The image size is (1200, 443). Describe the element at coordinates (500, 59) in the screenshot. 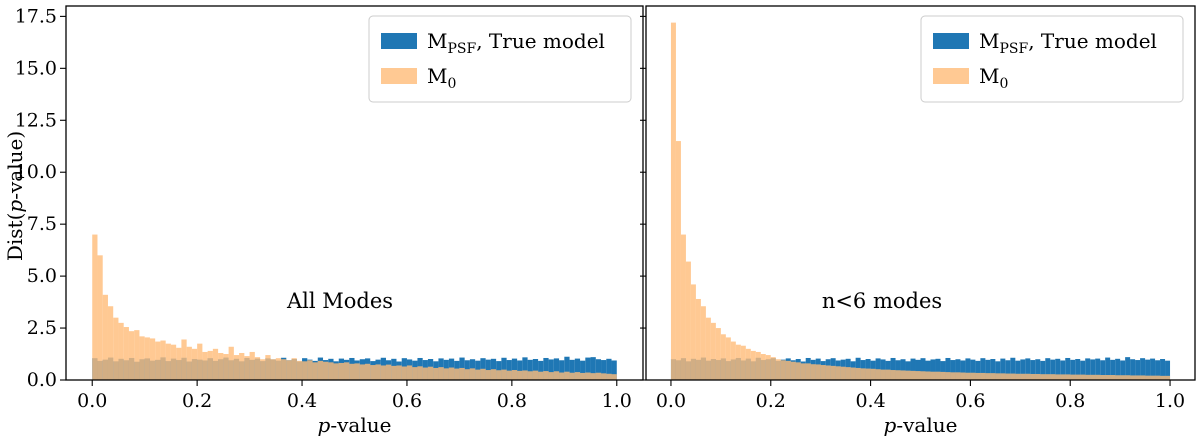

I see `legend: MPSF, True model M0` at that location.